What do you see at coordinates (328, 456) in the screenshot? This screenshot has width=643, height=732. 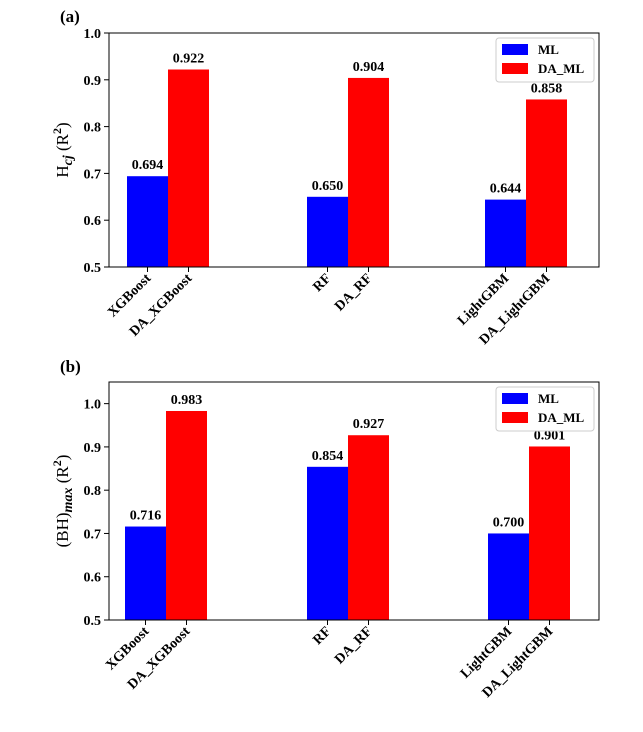 I see `data-label: 0.854` at bounding box center [328, 456].